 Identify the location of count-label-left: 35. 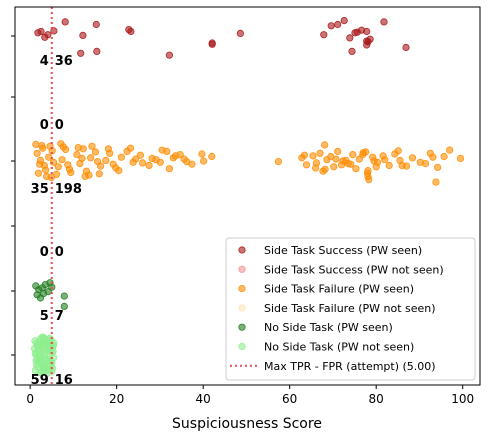
(40, 189).